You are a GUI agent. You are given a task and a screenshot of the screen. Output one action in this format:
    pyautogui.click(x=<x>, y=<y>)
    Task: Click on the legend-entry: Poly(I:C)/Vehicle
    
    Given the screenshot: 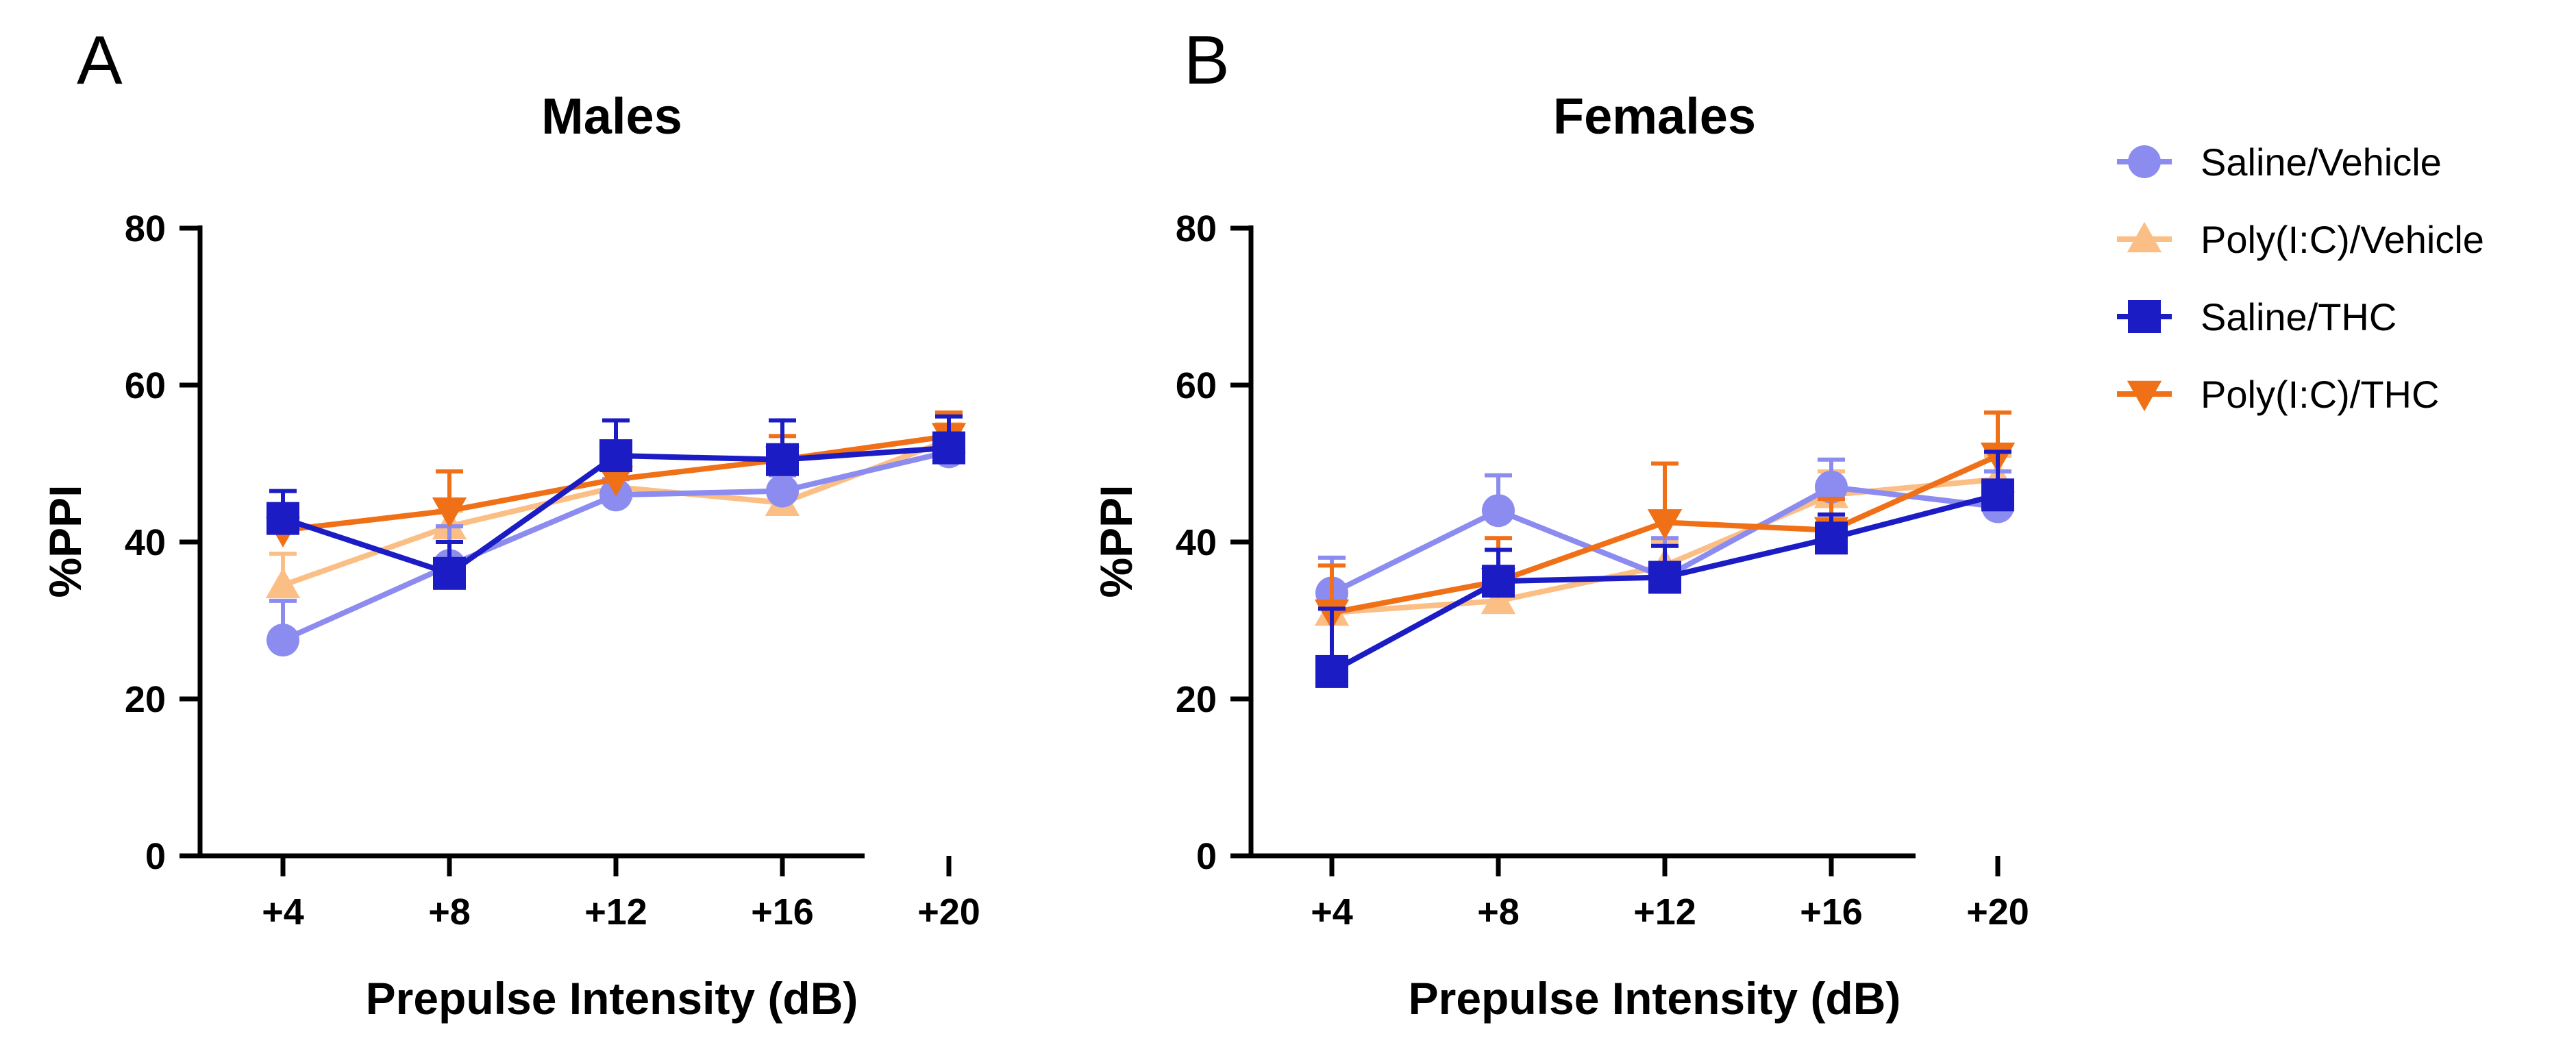 What is the action you would take?
    pyautogui.click(x=2300, y=239)
    